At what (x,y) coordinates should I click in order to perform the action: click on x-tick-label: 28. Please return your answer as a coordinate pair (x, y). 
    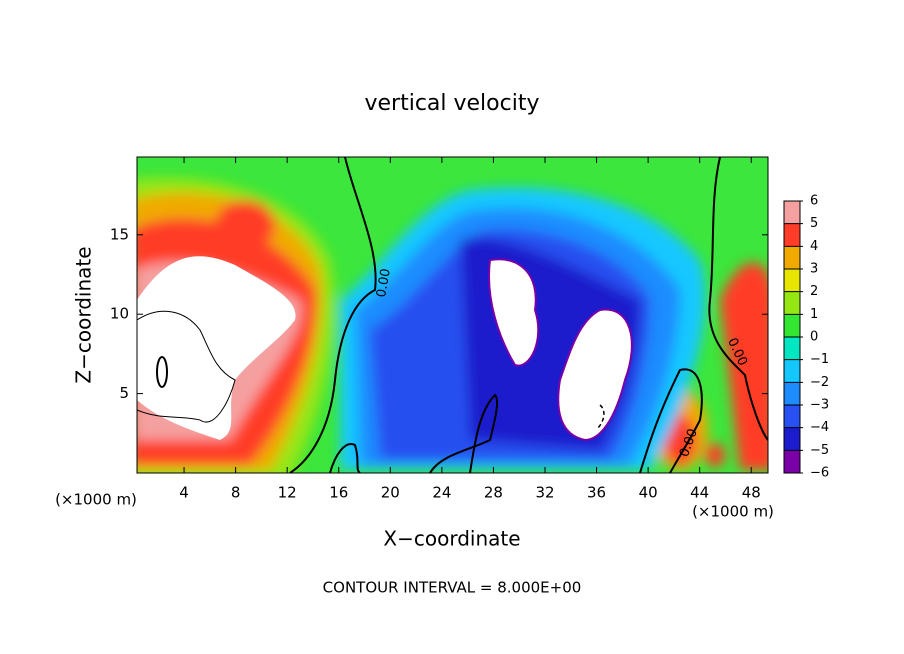
    Looking at the image, I should click on (493, 493).